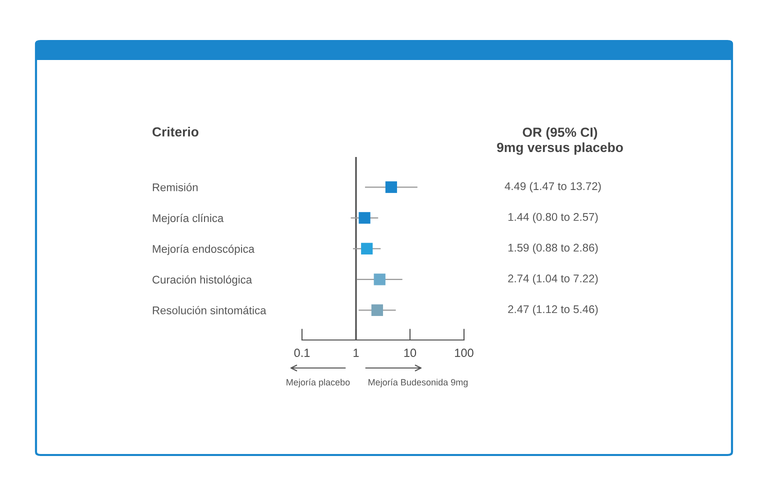 This screenshot has height=496, width=768. What do you see at coordinates (553, 248) in the screenshot?
I see `data-label: 1.59 (0.88 to 2.86)` at bounding box center [553, 248].